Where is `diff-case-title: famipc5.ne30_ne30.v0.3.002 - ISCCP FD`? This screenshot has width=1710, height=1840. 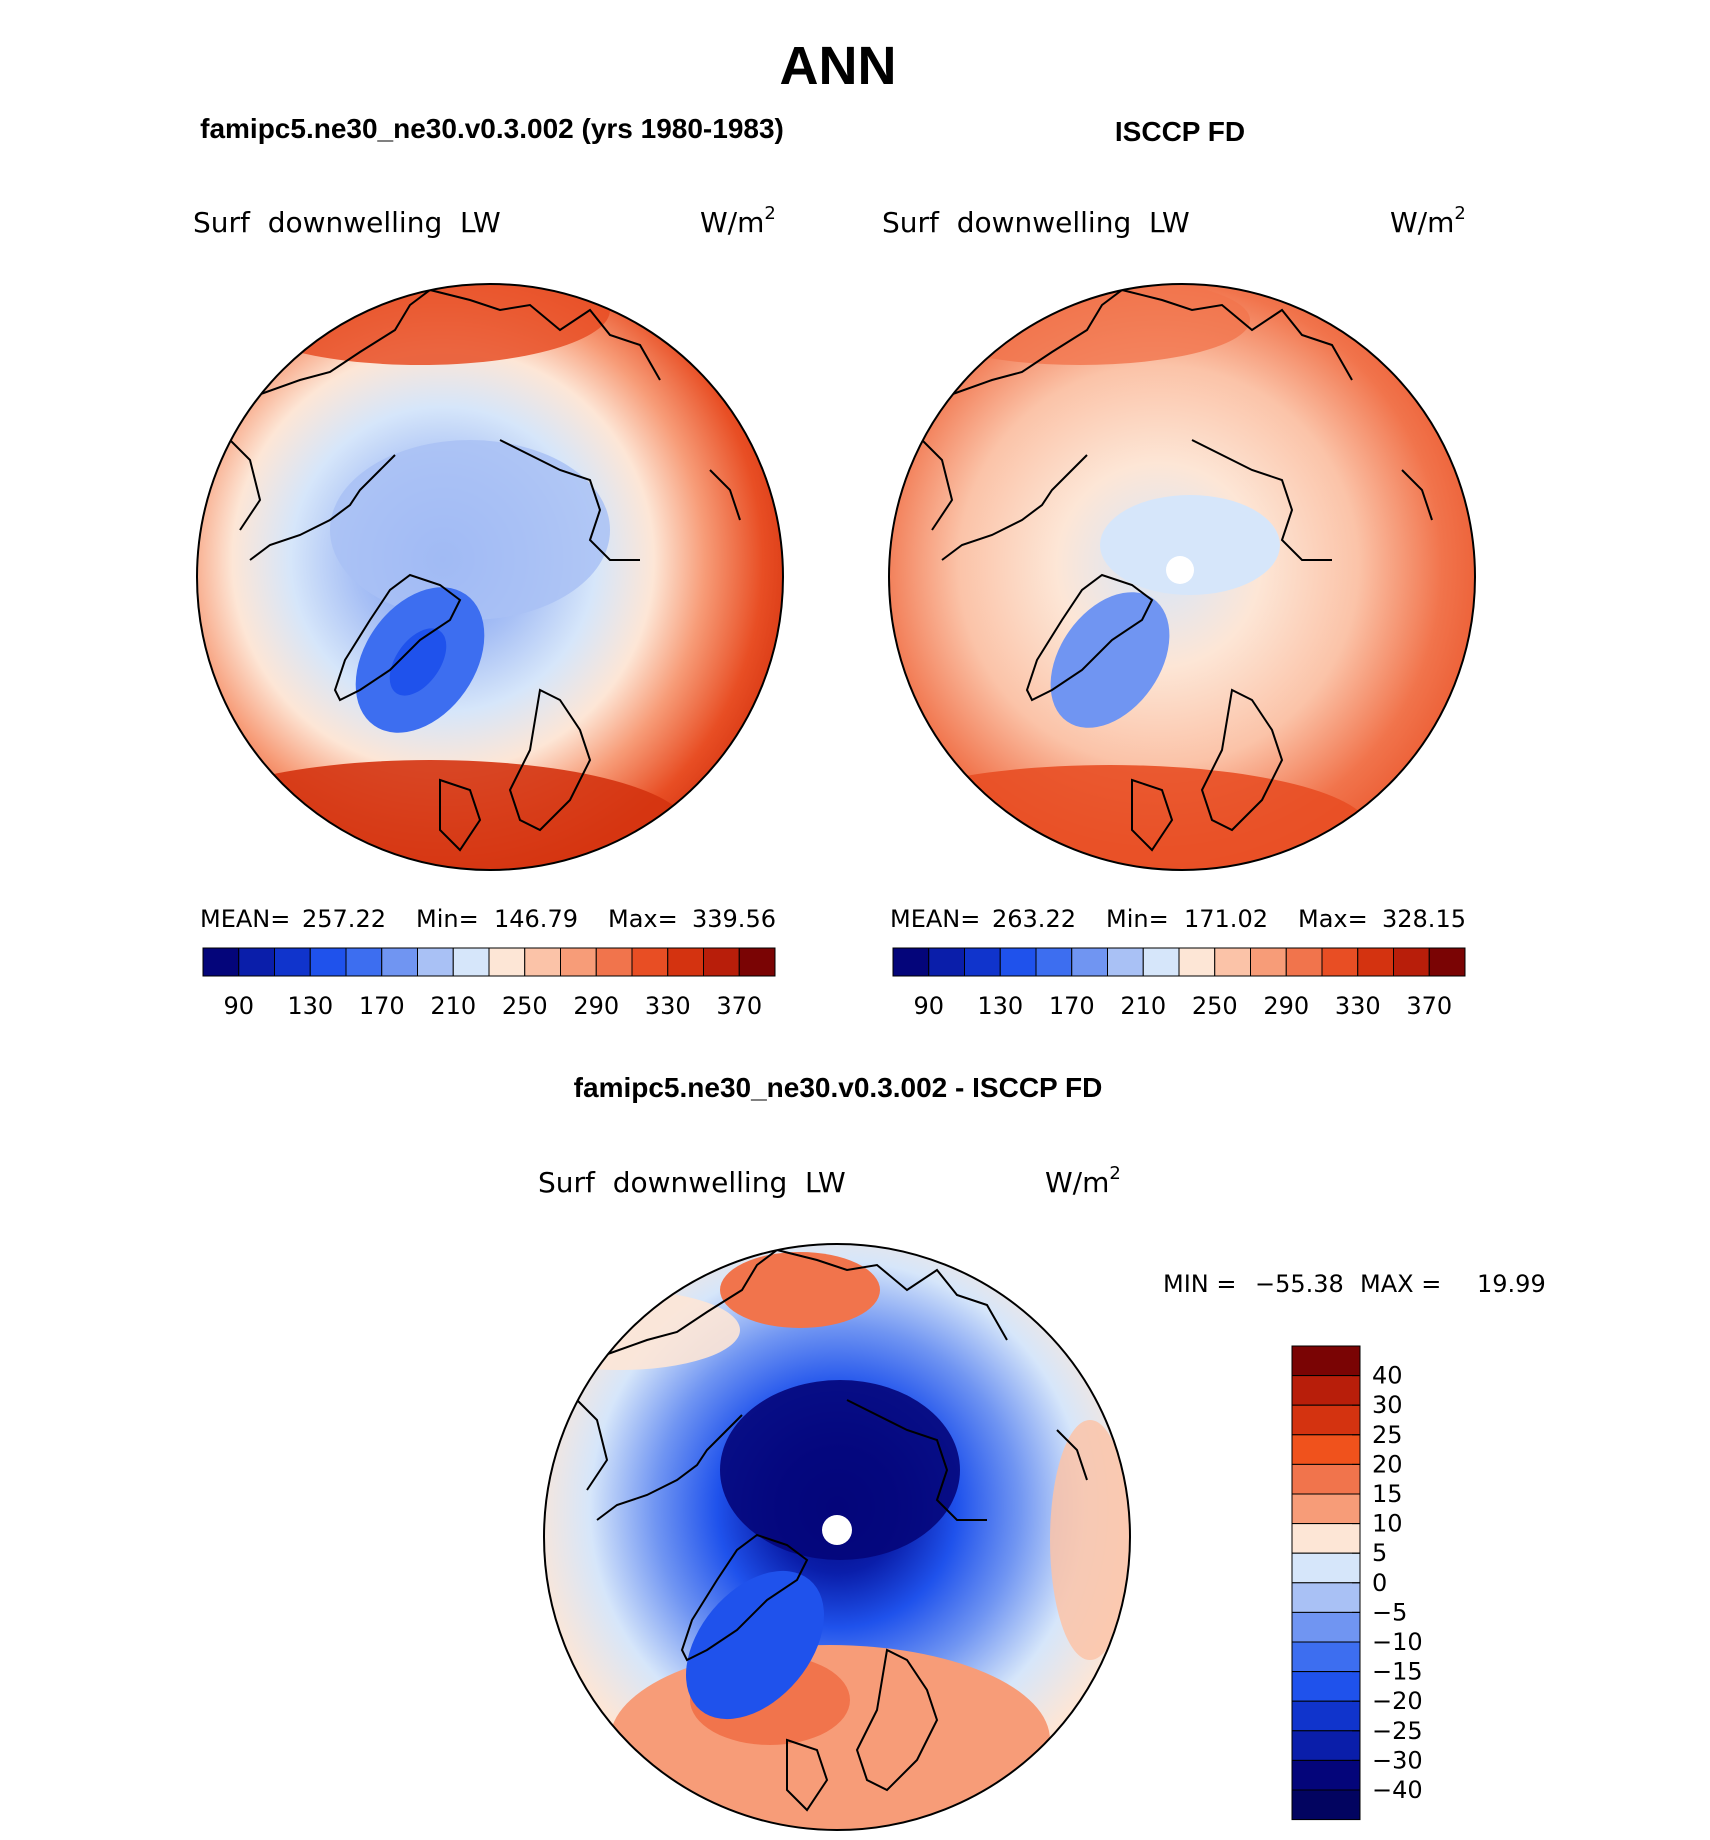 diff-case-title: famipc5.ne30_ne30.v0.3.002 - ISCCP FD is located at coordinates (838, 1087).